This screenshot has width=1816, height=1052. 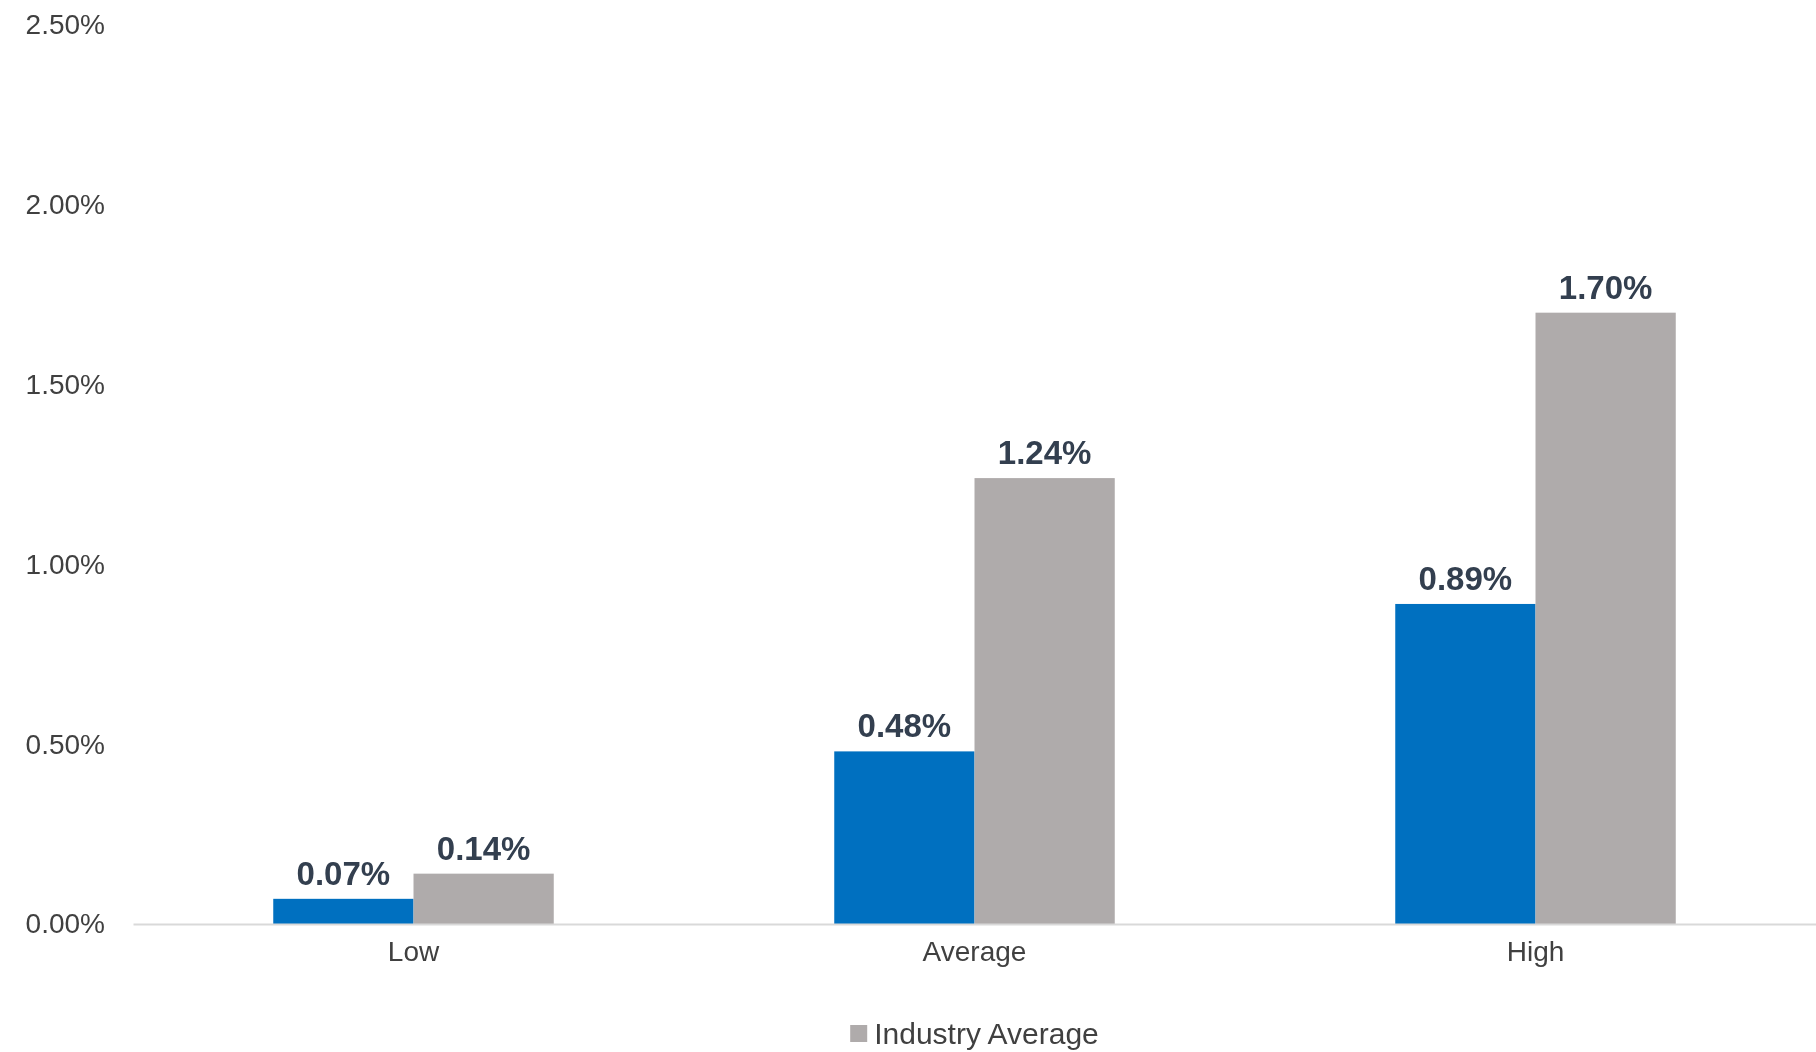 What do you see at coordinates (65, 205) in the screenshot?
I see `y-tick-label: 2.00%` at bounding box center [65, 205].